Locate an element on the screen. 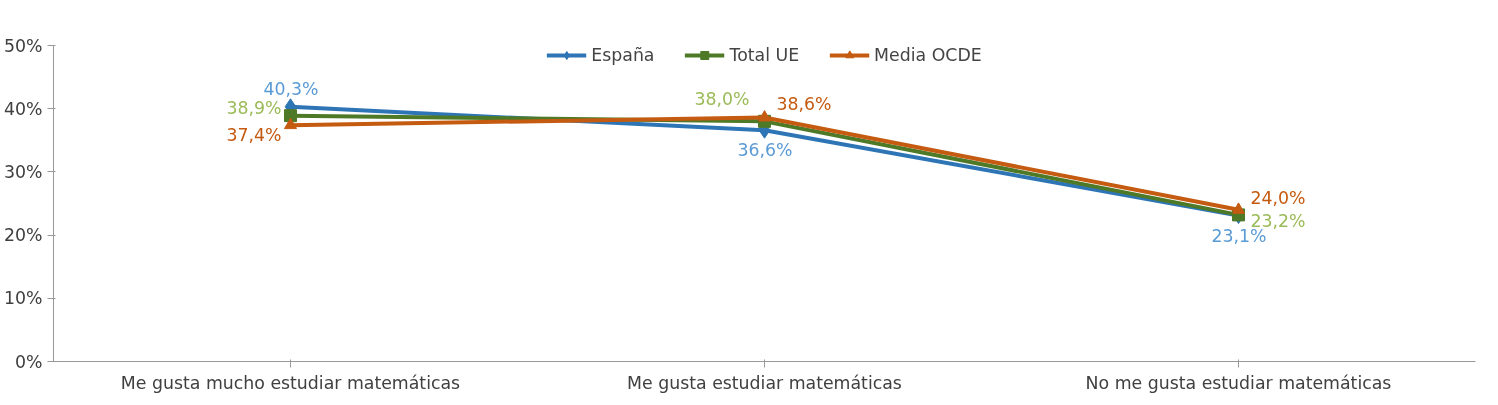 This screenshot has width=1498, height=405. data-label: 38,9% is located at coordinates (254, 107).